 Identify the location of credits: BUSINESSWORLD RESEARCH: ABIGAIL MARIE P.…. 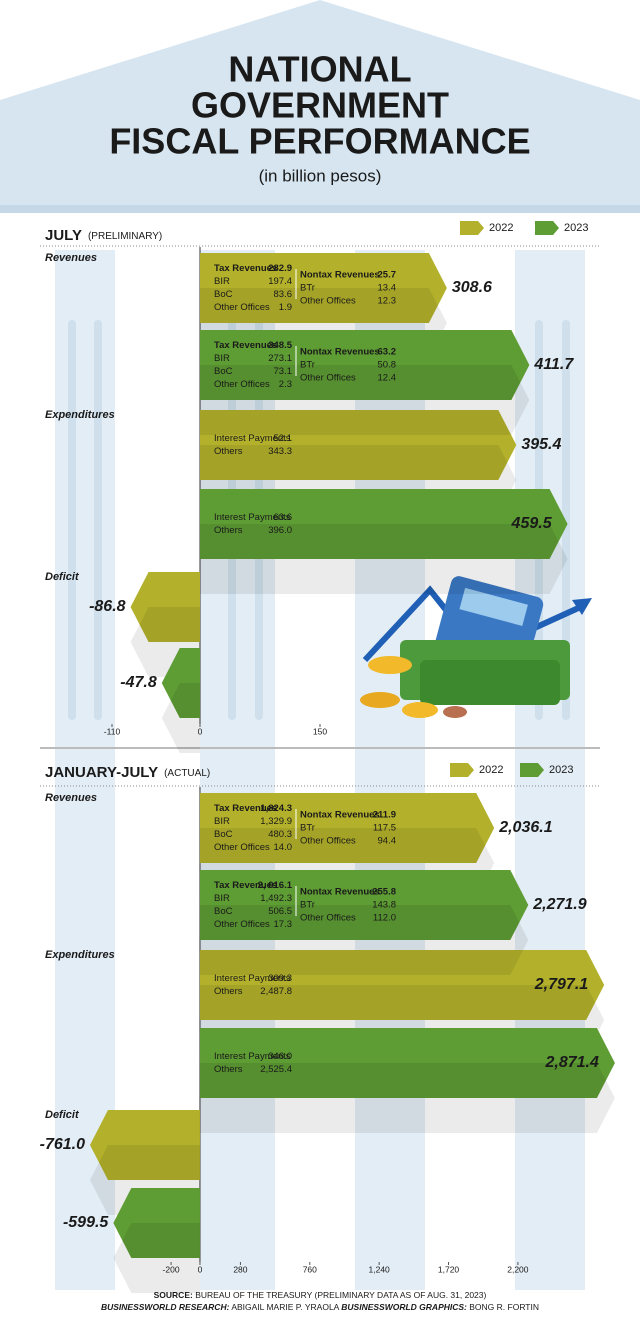
(320, 1307).